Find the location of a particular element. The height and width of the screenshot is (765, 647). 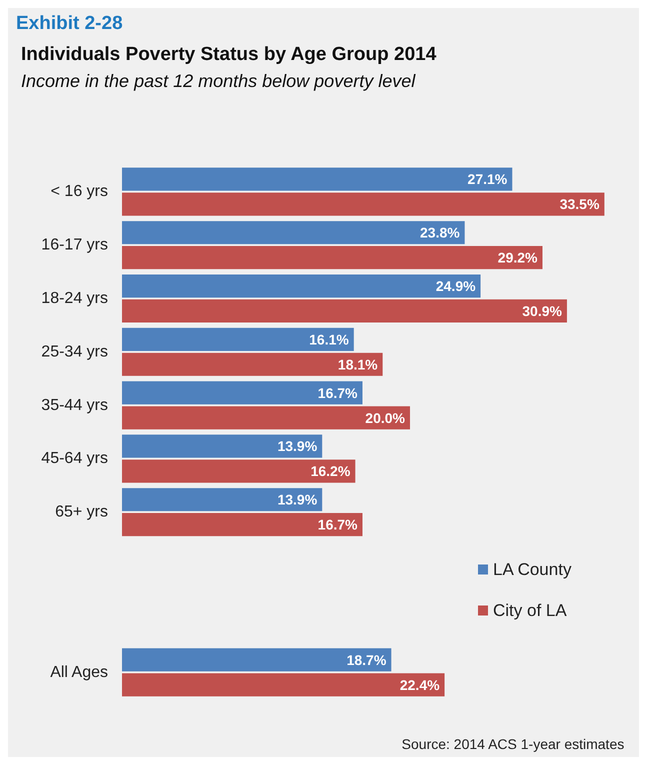

y-tick-label: 65+ yrs is located at coordinates (81, 512).